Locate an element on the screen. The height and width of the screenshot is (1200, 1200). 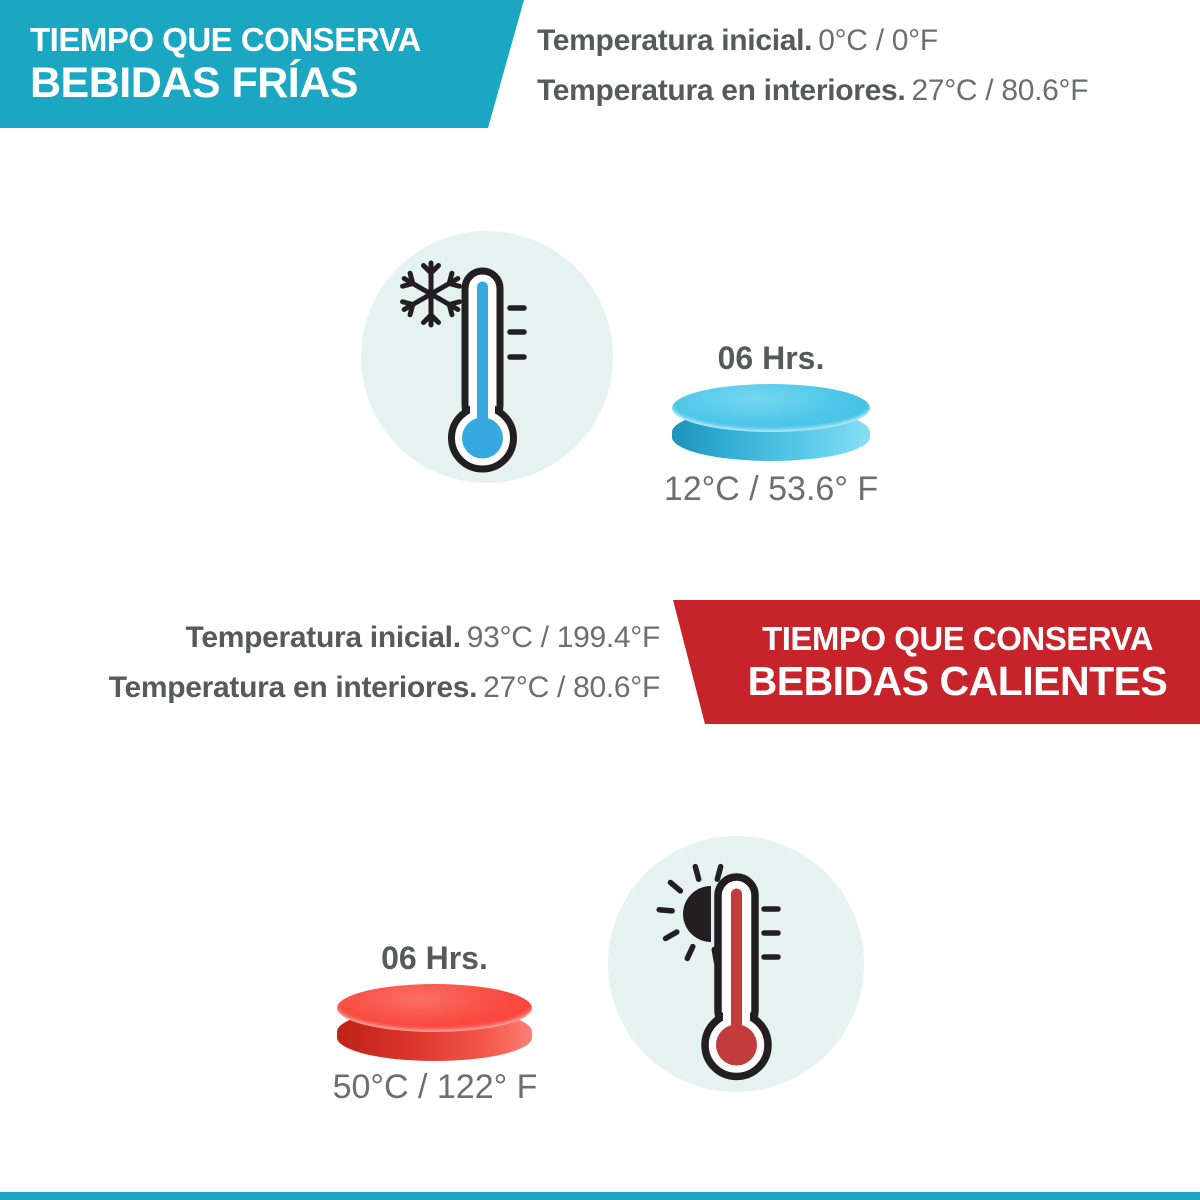
cold-initial-temperature-value: 0°C / 0°F is located at coordinates (878, 40).